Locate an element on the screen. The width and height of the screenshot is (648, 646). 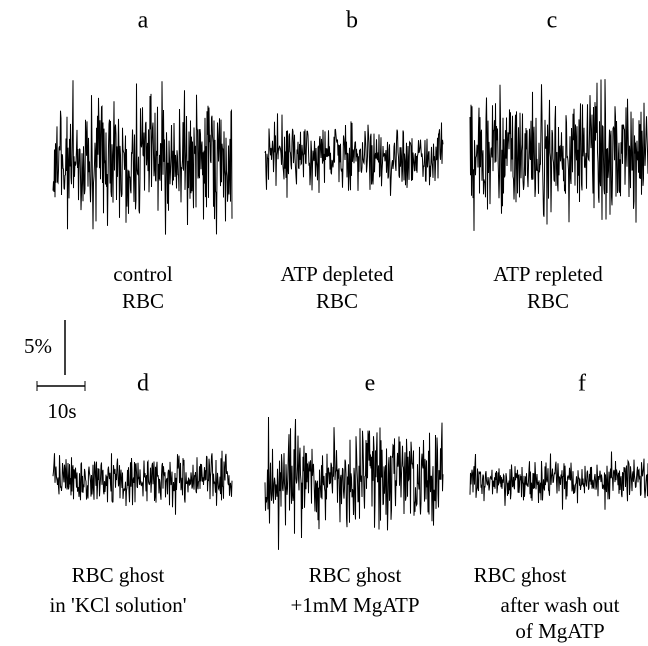
scale-label: 5% is located at coordinates (38, 346).